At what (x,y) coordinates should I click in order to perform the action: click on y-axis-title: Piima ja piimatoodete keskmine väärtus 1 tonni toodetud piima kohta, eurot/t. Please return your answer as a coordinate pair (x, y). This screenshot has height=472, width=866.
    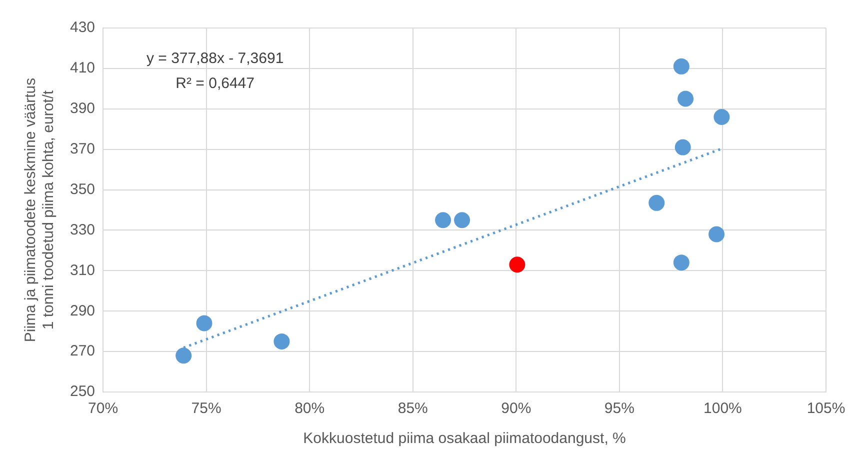
    Looking at the image, I should click on (40, 210).